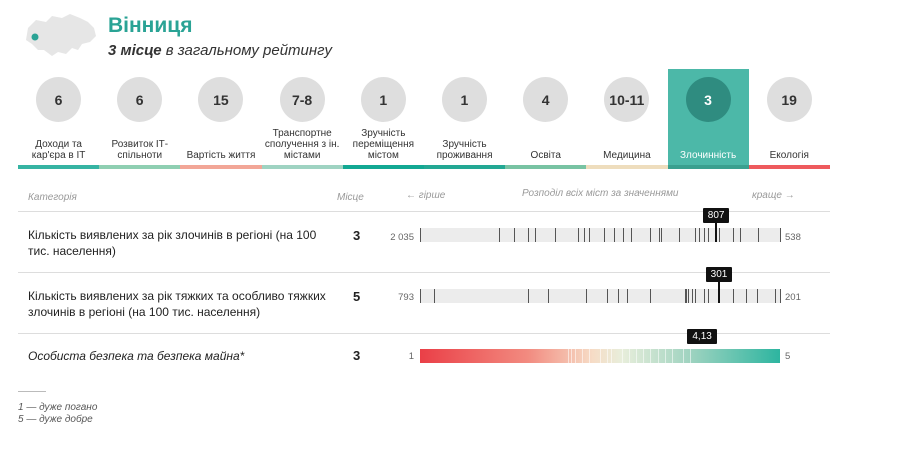 This screenshot has width=900, height=450. Describe the element at coordinates (58, 407) in the screenshot. I see `legend-line: 1 — дуже погано` at that location.